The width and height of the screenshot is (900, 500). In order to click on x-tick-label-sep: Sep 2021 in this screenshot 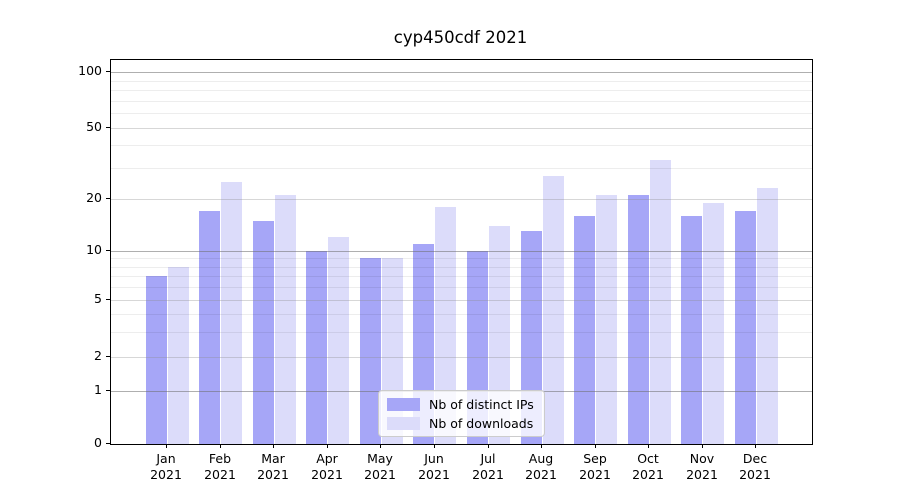, I will do `click(595, 466)`.